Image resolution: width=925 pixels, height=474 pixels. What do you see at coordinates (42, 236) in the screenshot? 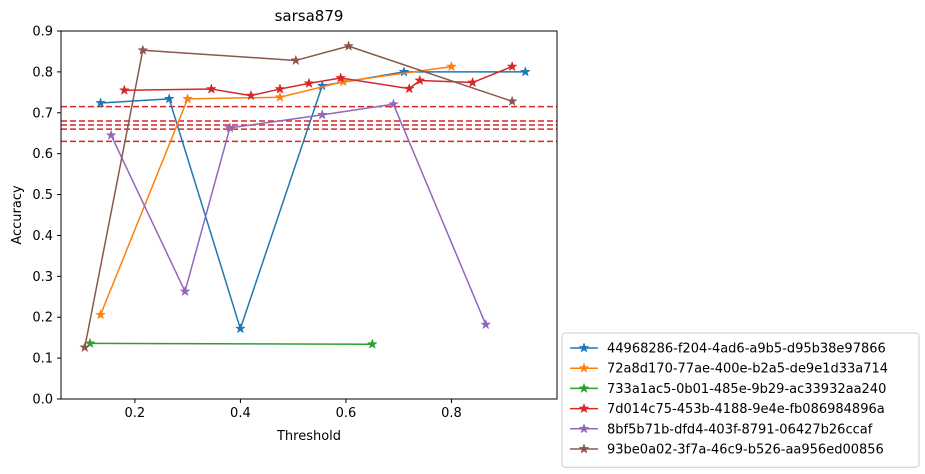
I see `y-tick-label: 0.4` at bounding box center [42, 236].